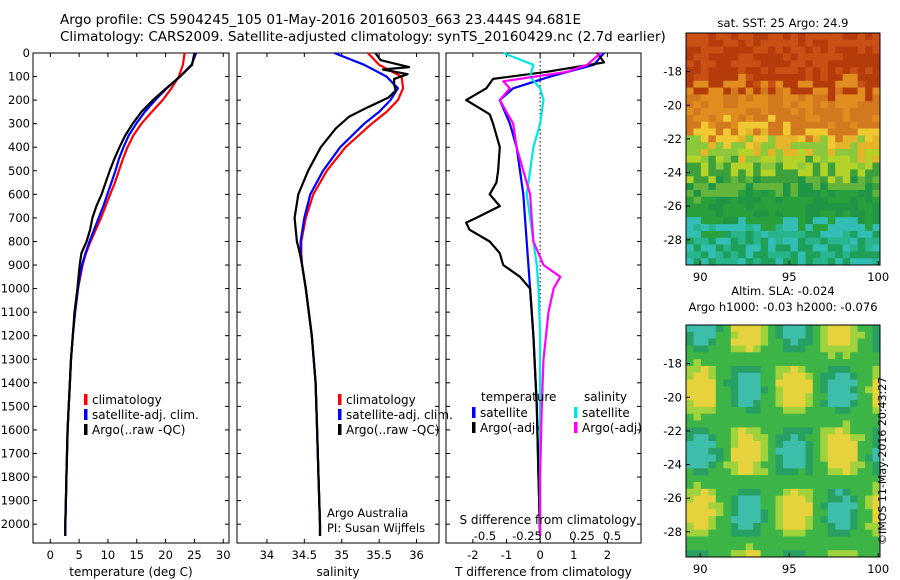 The image size is (900, 580). I want to click on x-tick-label: 0, so click(539, 555).